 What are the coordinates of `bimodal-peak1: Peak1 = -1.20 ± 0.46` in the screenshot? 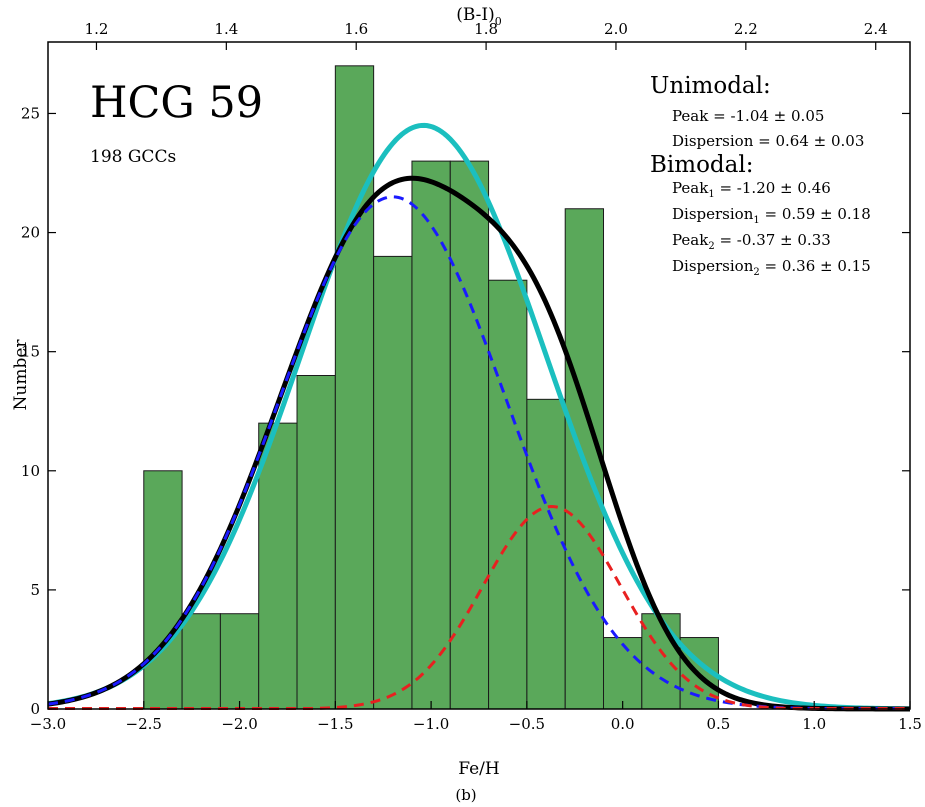 It's located at (751, 189).